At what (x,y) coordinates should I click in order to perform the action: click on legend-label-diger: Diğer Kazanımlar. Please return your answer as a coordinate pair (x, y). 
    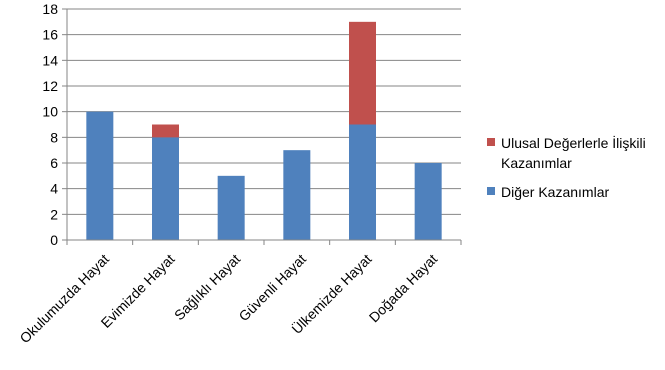
    Looking at the image, I should click on (555, 192).